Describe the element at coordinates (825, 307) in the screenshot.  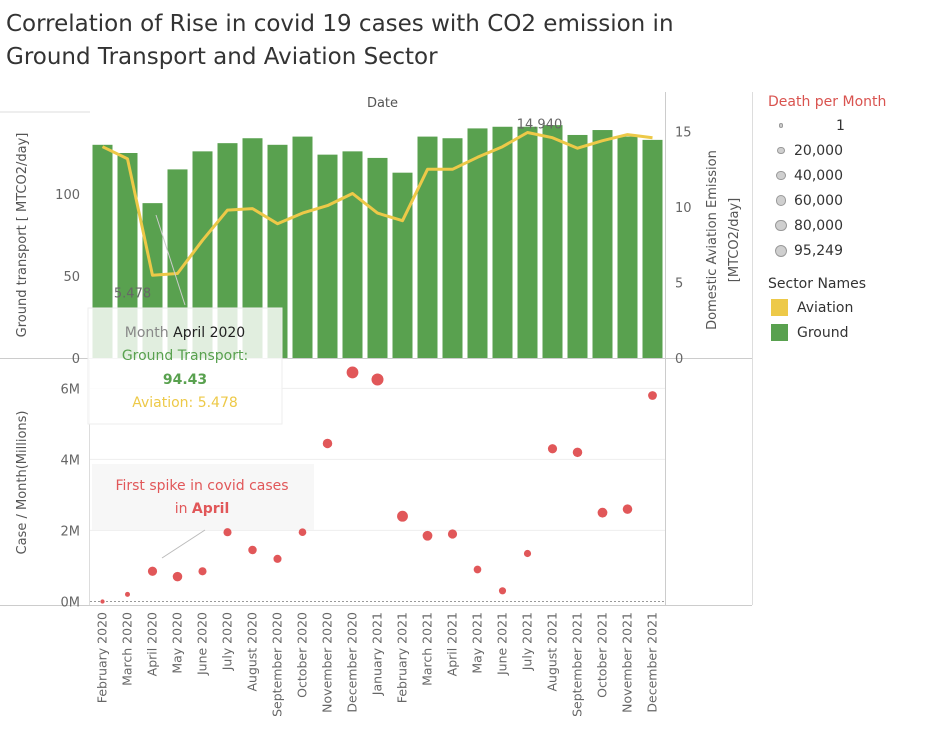
I see `color-legend-label: Aviation` at that location.